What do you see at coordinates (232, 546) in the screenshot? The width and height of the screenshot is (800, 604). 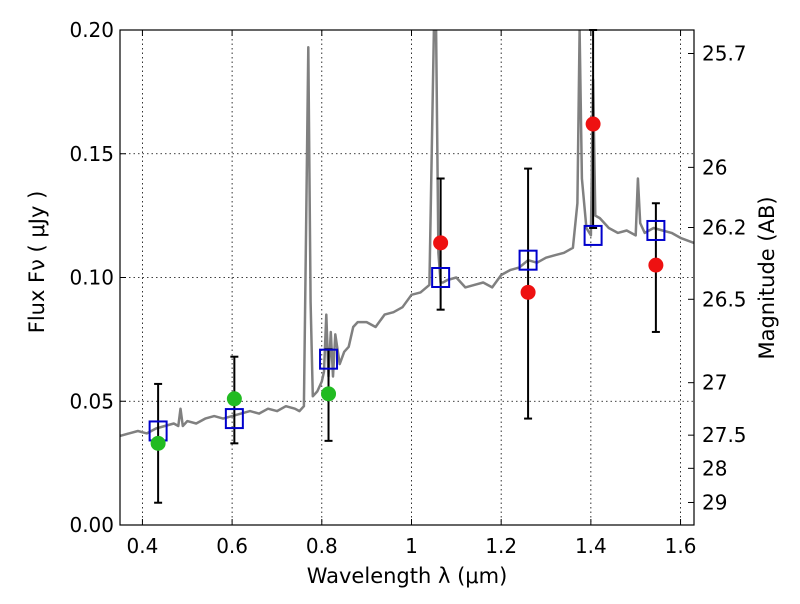 I see `x-tick-label: 0.6` at bounding box center [232, 546].